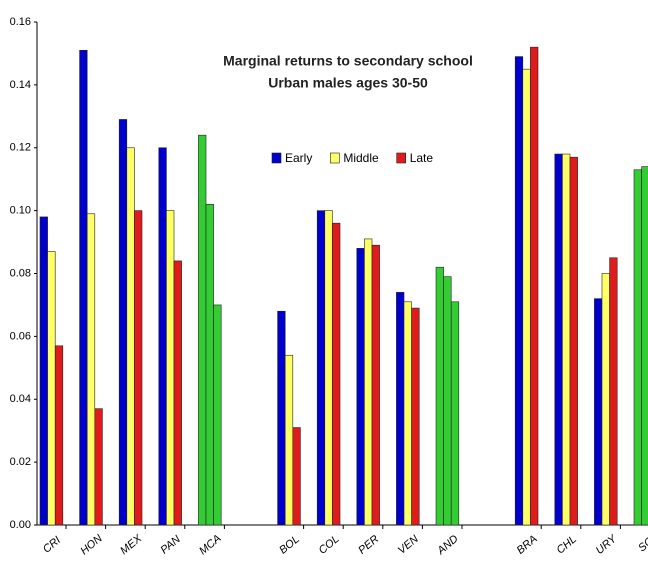  Describe the element at coordinates (422, 158) in the screenshot. I see `legend-label: Late` at that location.